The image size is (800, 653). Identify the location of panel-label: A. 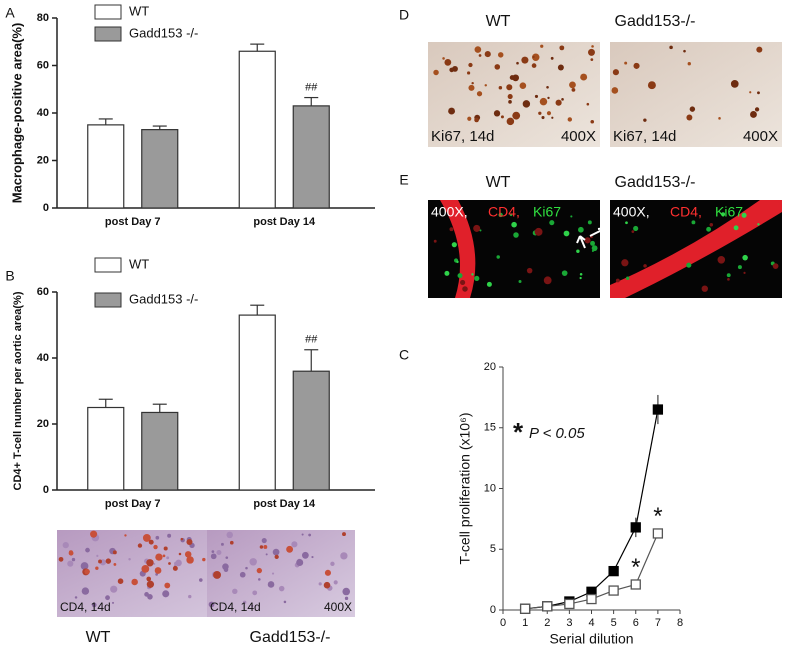
(10, 13).